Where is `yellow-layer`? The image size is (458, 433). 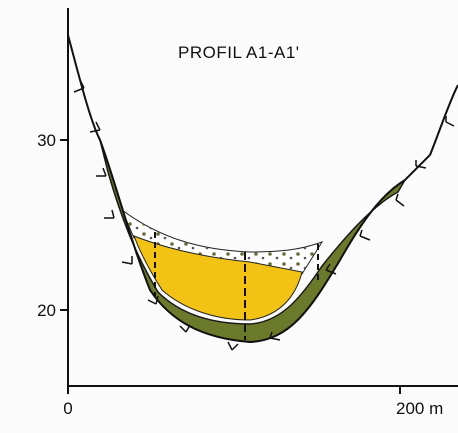
yellow-layer is located at coordinates (218, 278).